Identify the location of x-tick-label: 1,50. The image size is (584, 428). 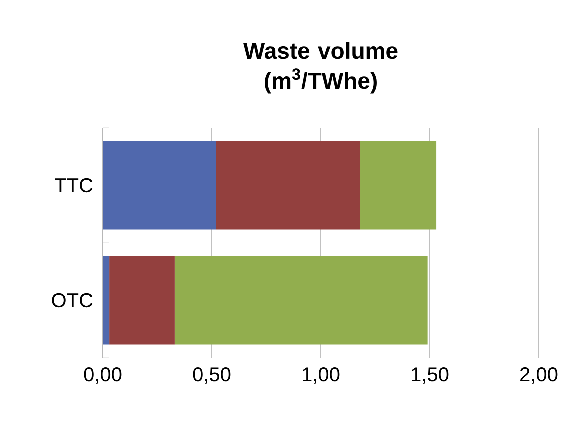
(430, 376).